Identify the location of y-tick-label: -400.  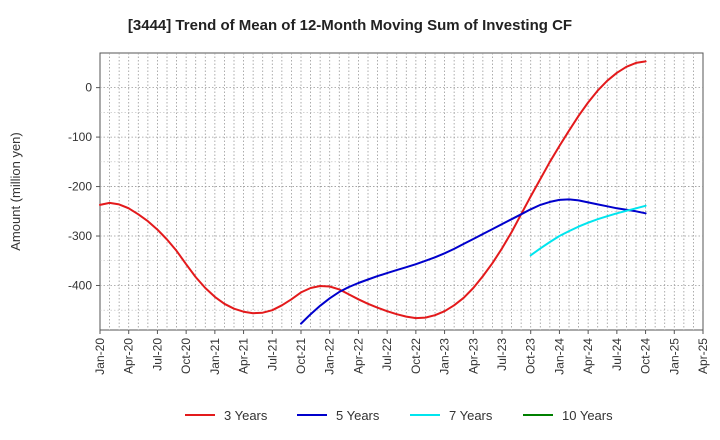
(80, 285).